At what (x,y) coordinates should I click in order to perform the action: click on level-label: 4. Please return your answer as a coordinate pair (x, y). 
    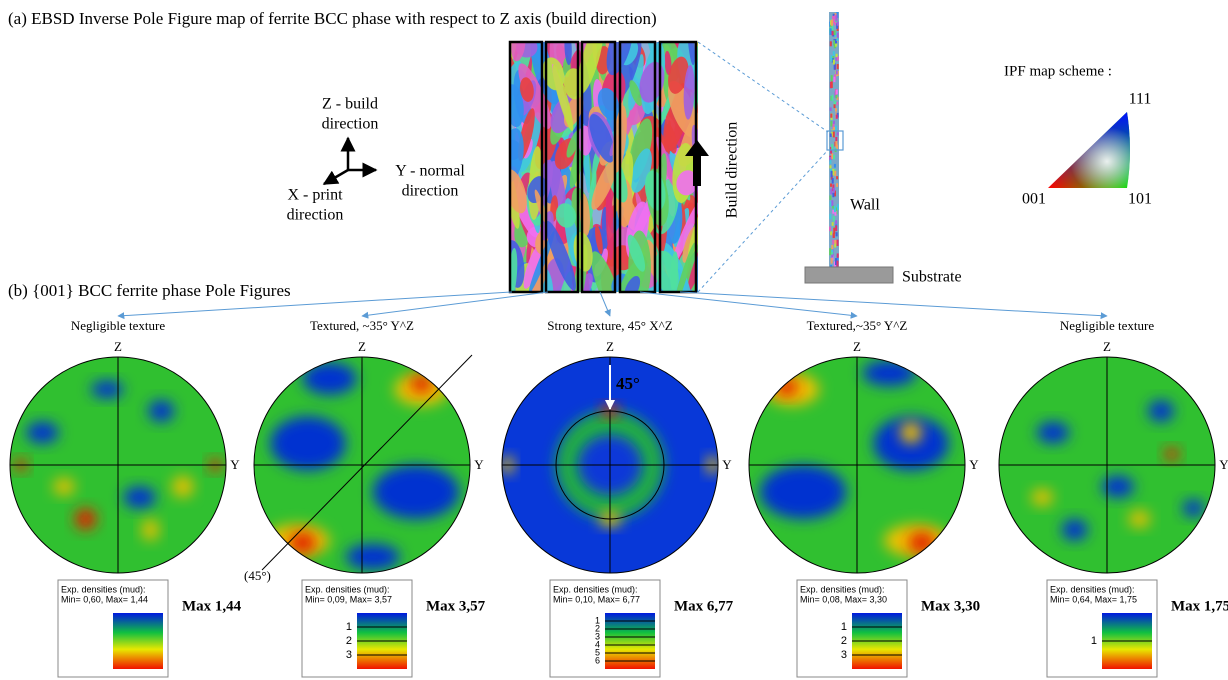
    Looking at the image, I should click on (597, 644).